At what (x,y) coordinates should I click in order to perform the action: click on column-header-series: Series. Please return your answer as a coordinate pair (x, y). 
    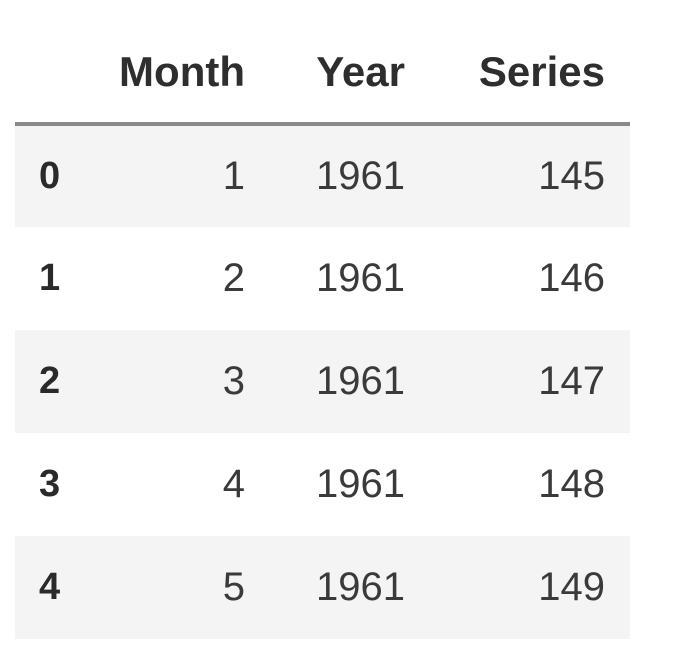
    Looking at the image, I should click on (530, 74).